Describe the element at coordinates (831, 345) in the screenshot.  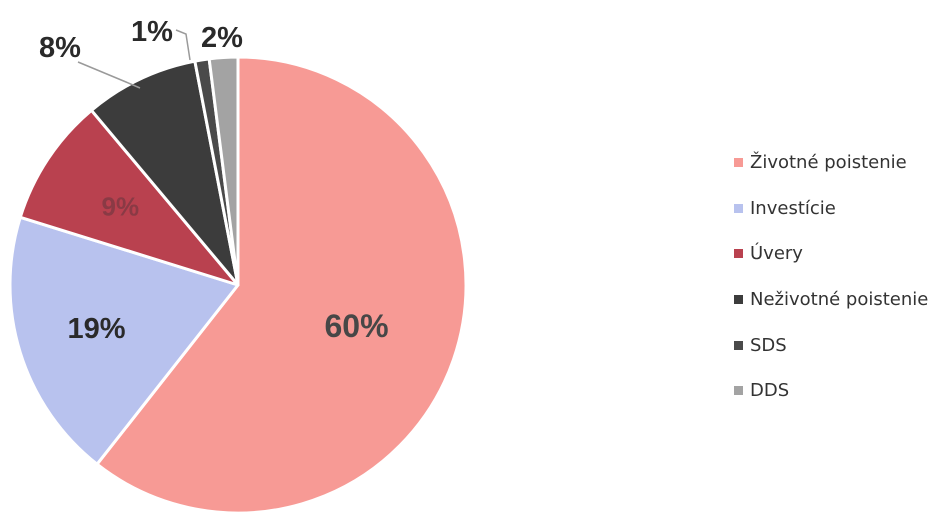
I see `legend-item-sds: SDS` at that location.